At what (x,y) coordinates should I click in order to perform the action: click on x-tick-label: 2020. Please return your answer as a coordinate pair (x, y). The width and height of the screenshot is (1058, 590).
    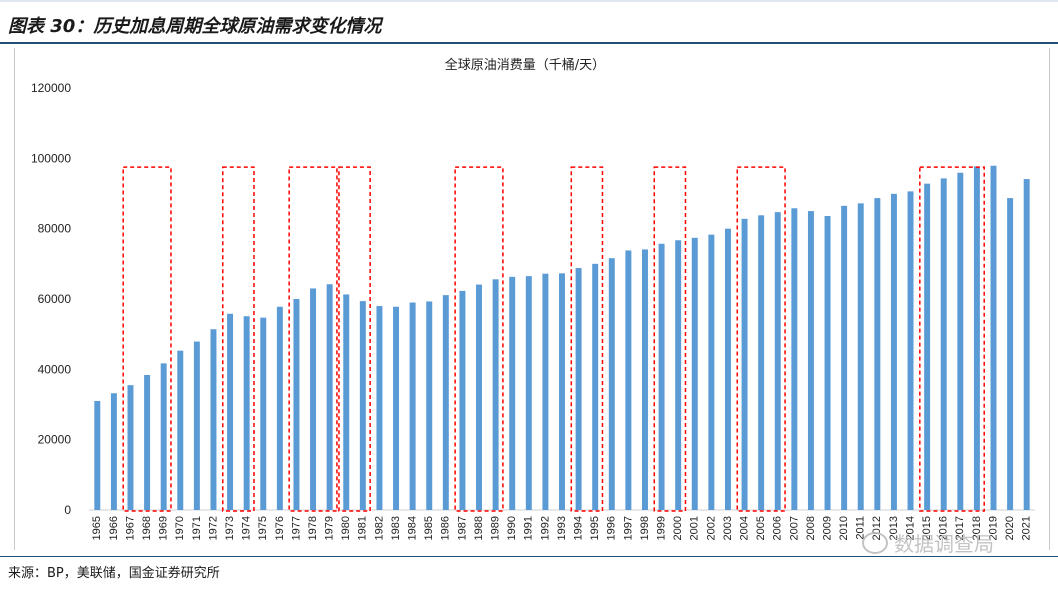
    Looking at the image, I should click on (1010, 528).